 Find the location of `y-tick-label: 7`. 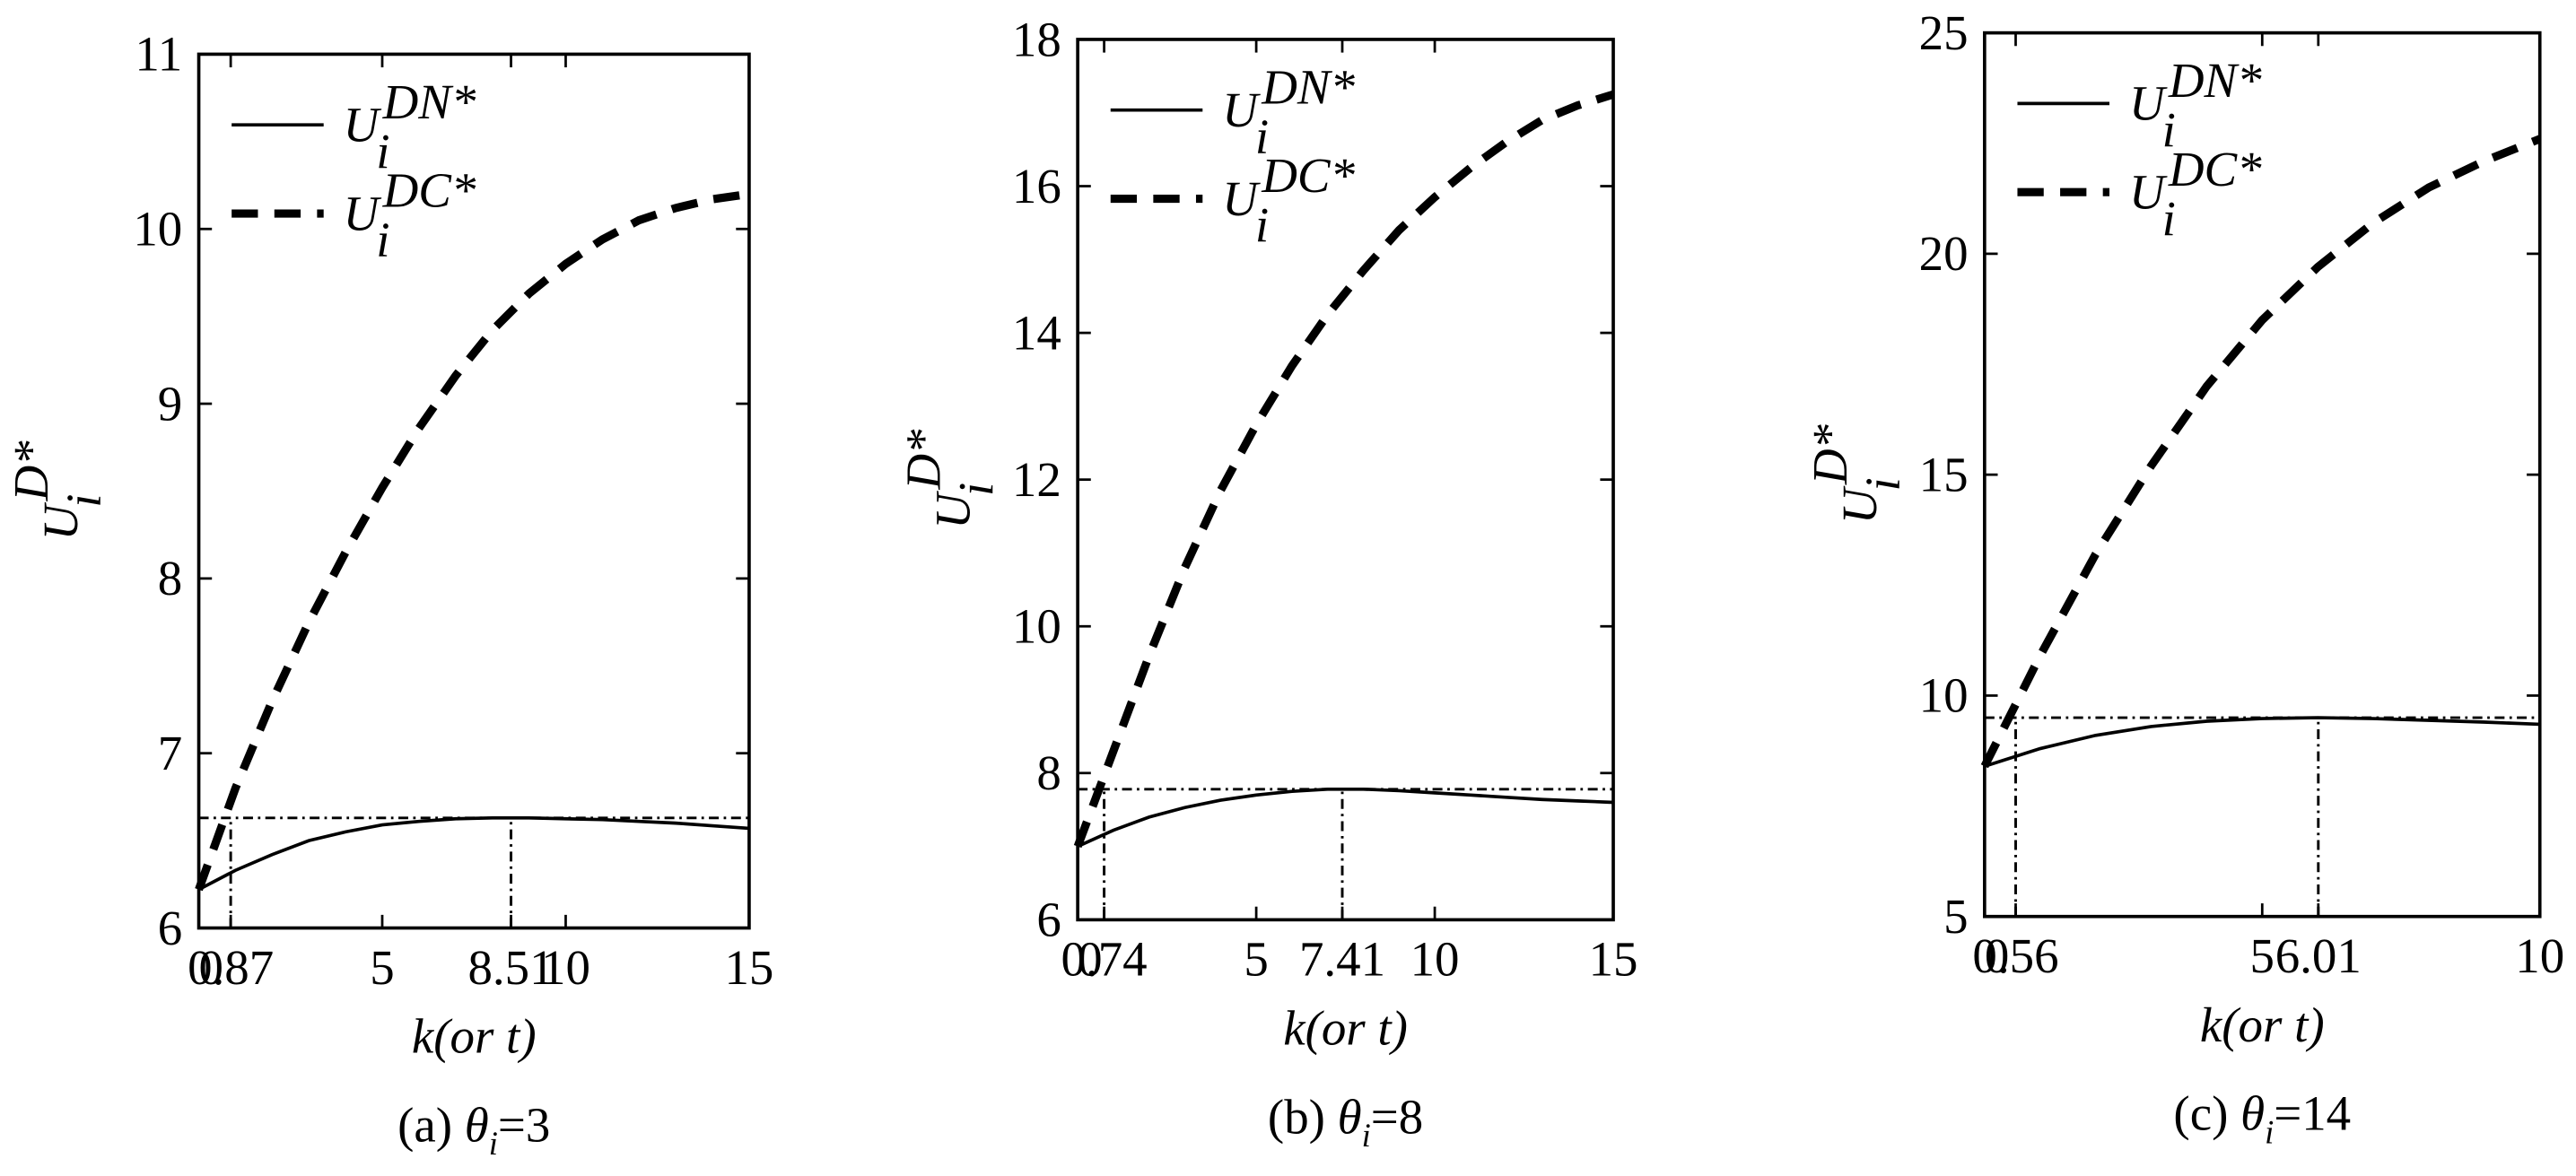

y-tick-label: 7 is located at coordinates (170, 753).